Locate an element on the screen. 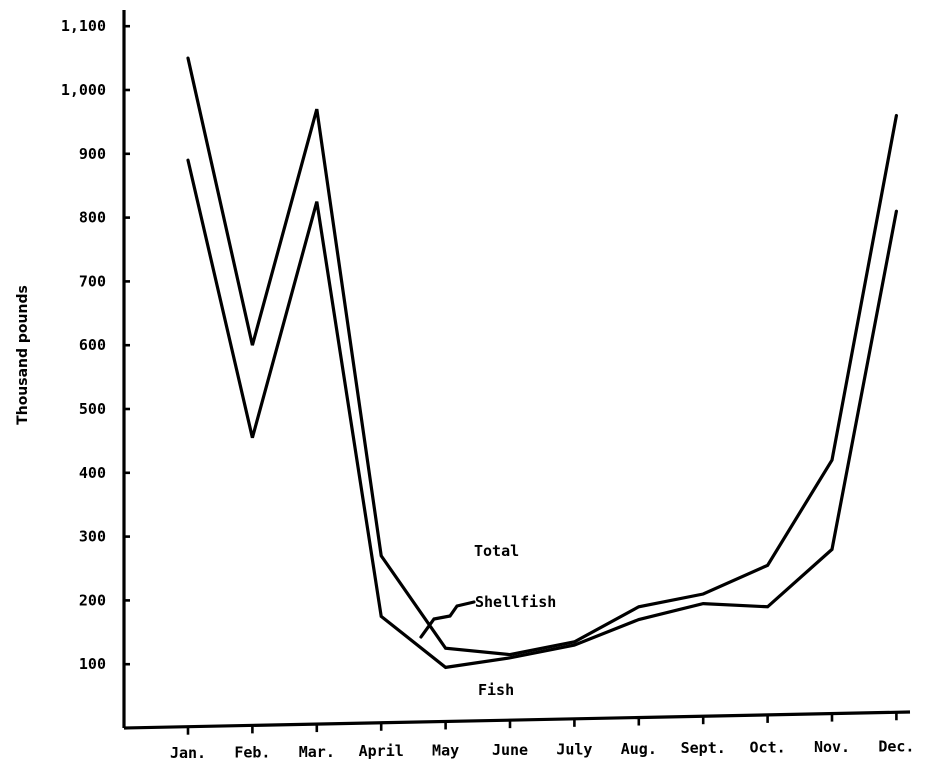 This screenshot has height=774, width=928. x-tick-label: Nov. is located at coordinates (832, 747).